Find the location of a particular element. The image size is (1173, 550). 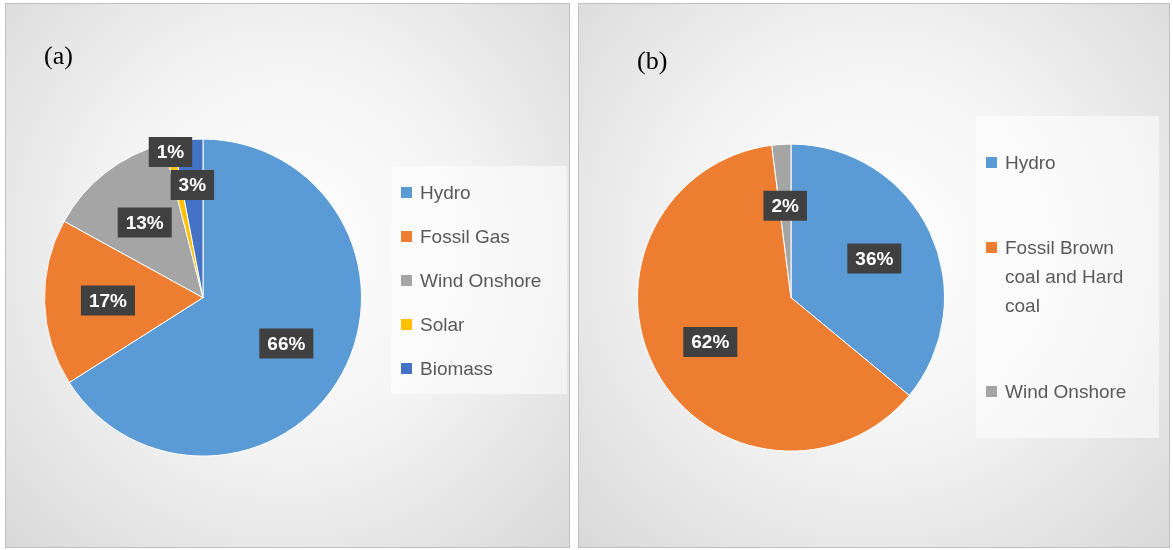

data-label: 62% is located at coordinates (710, 342).